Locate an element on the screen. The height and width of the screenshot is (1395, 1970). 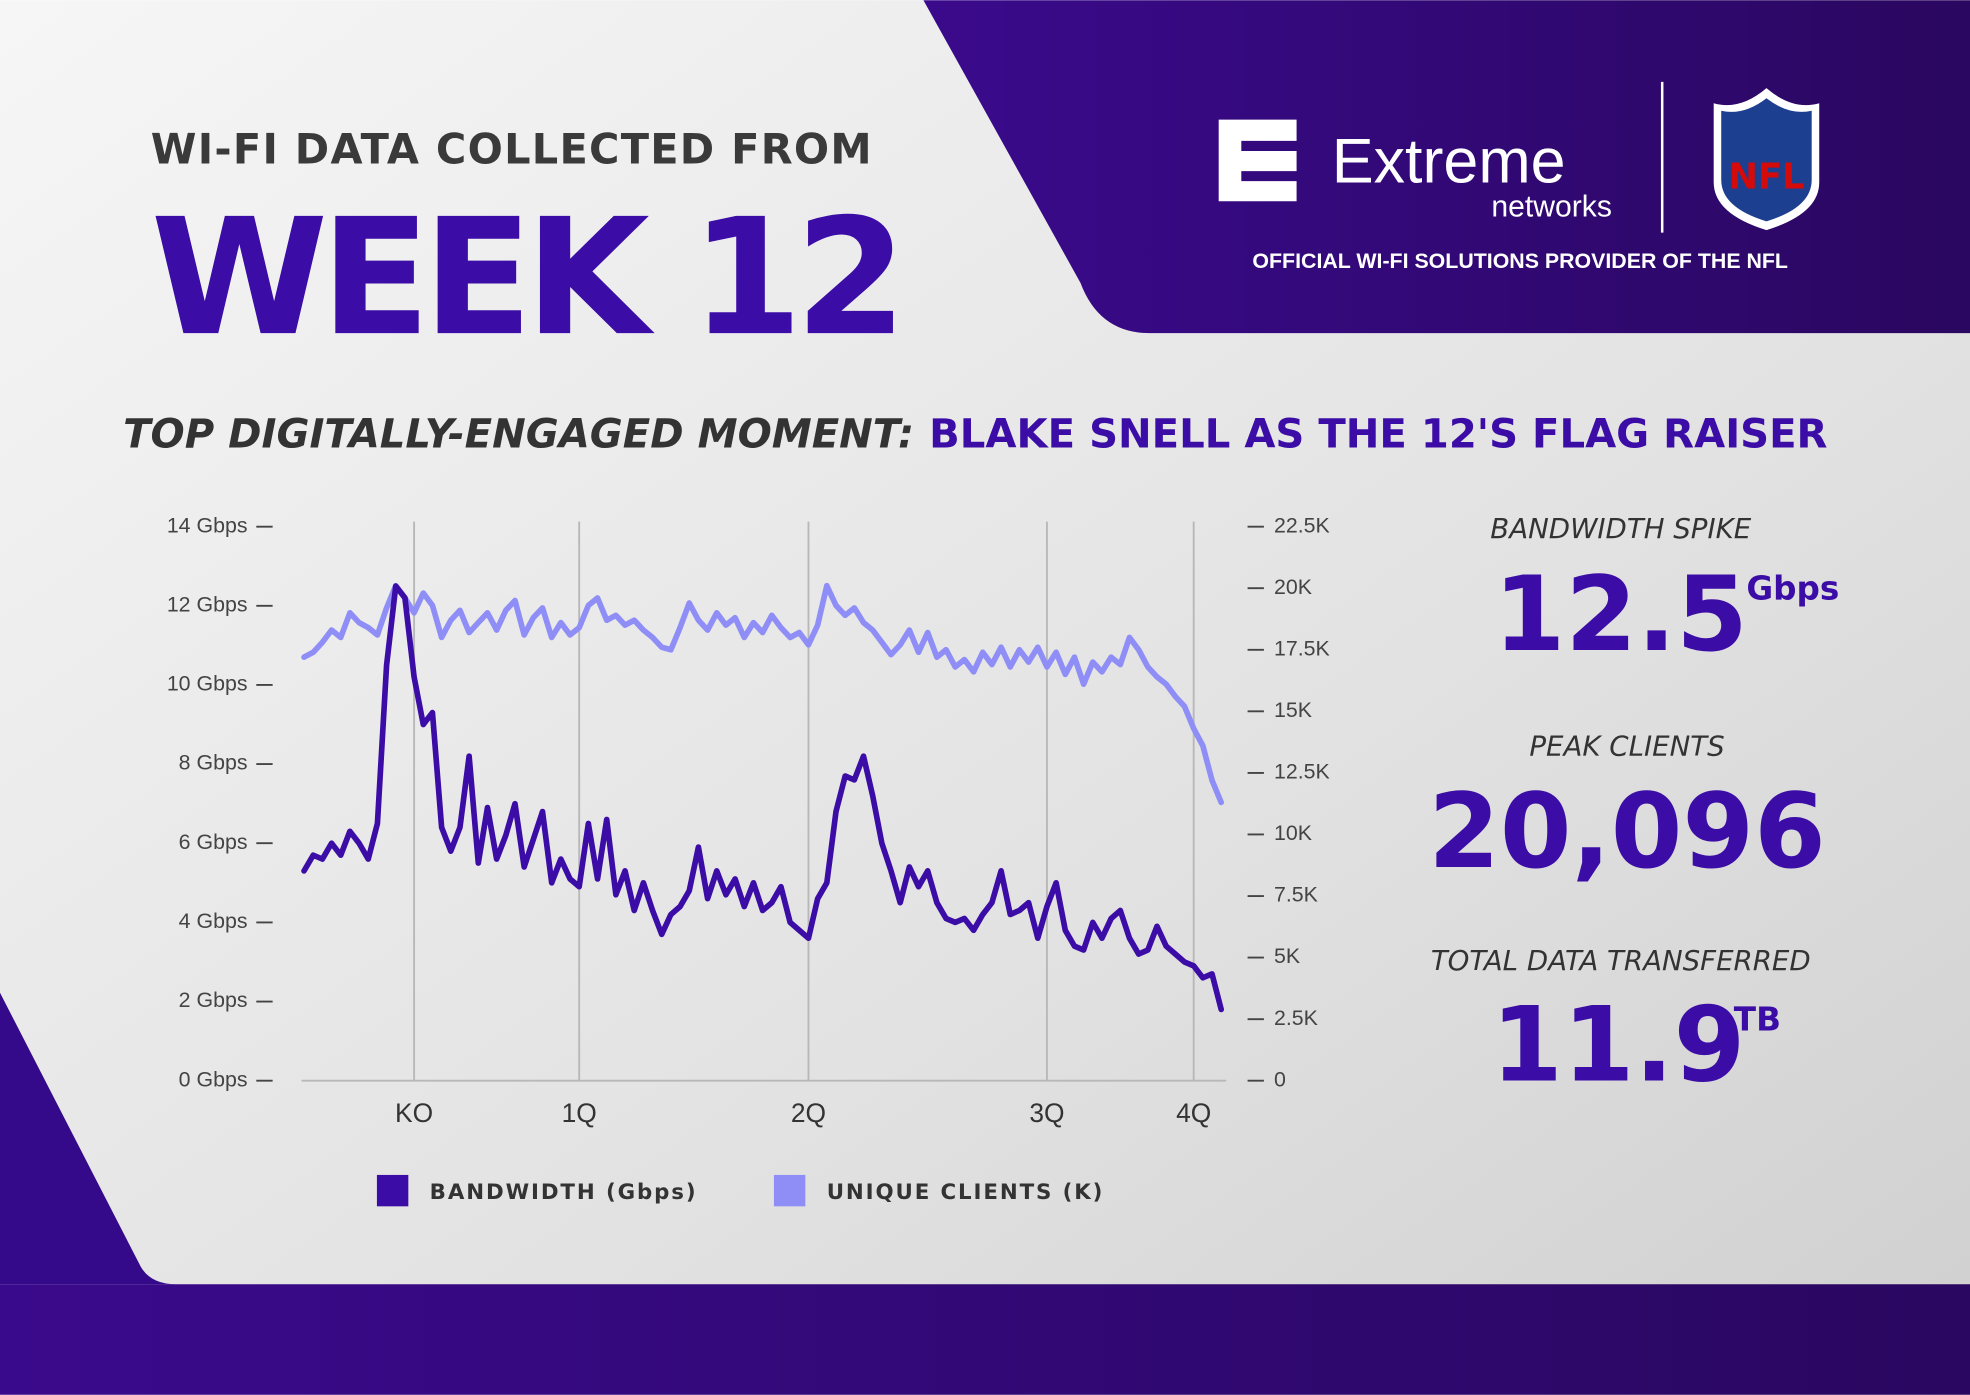
moment-label: TOP DIGITALLY-ENGAGED MOMENT: is located at coordinates (518, 434).